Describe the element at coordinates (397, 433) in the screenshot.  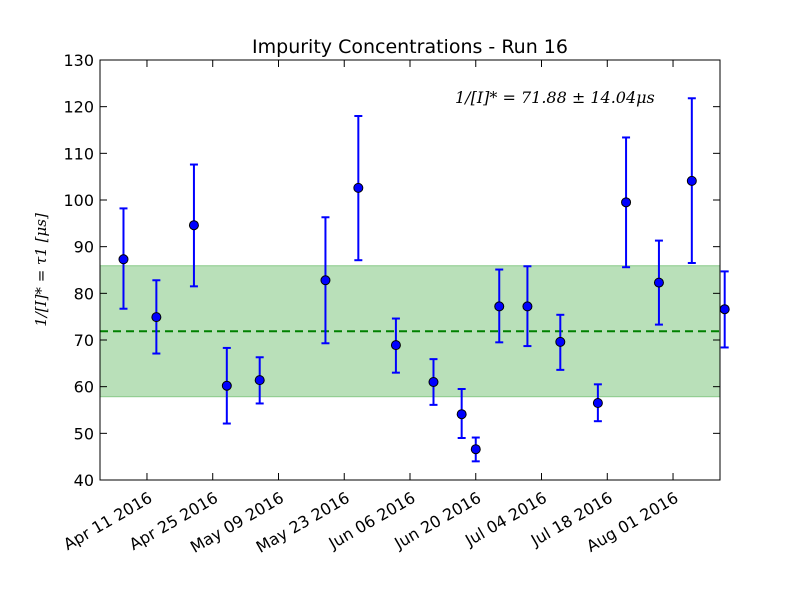
I see `y-tick-50: 50` at that location.